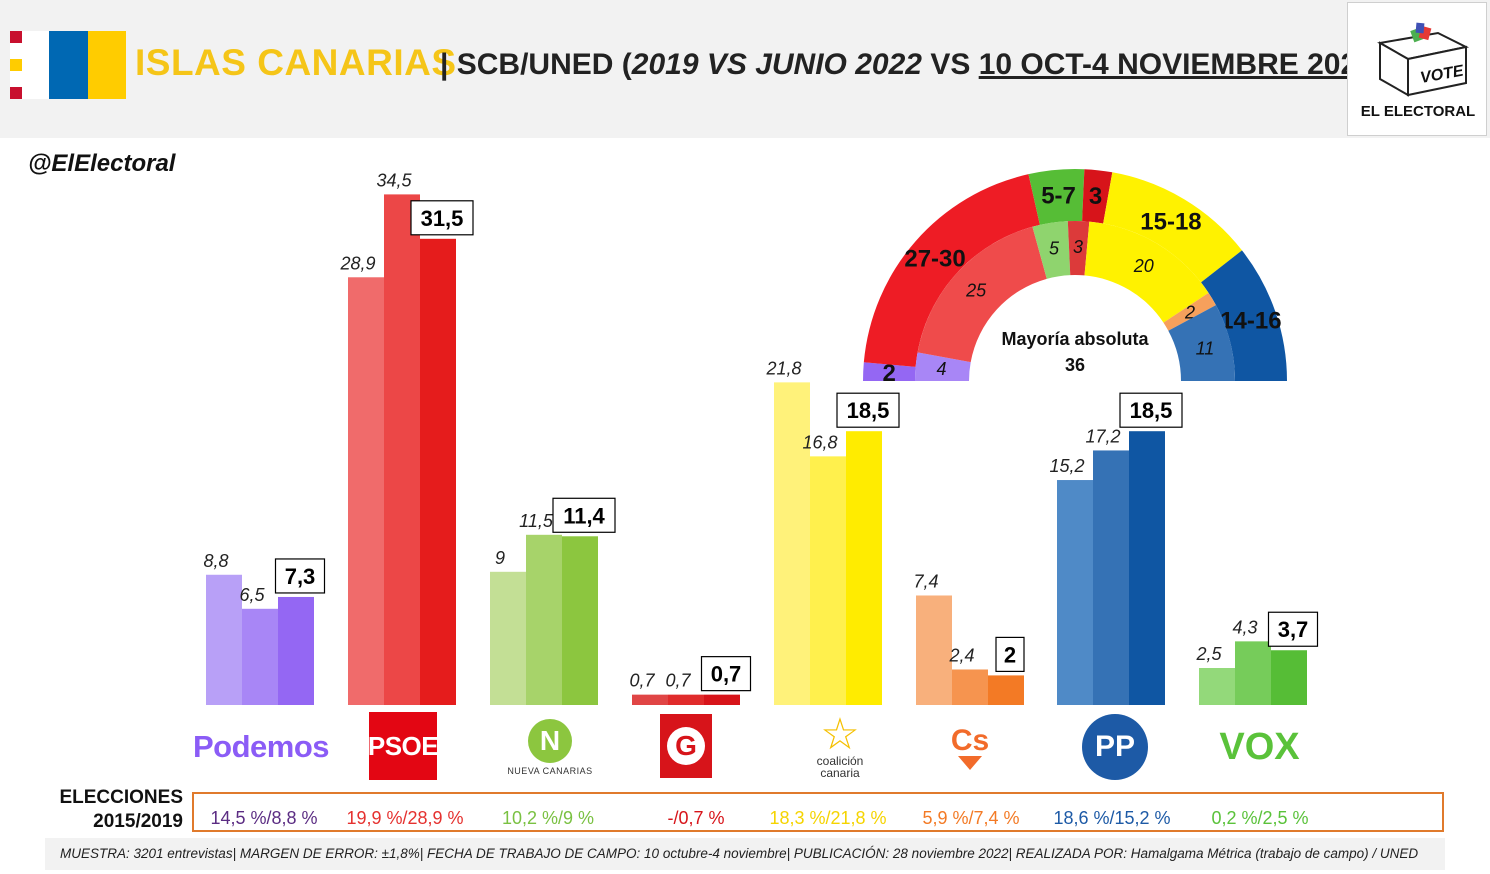 This screenshot has height=874, width=1490. Describe the element at coordinates (366, 491) in the screenshot. I see `bar-psoe-s1` at that location.